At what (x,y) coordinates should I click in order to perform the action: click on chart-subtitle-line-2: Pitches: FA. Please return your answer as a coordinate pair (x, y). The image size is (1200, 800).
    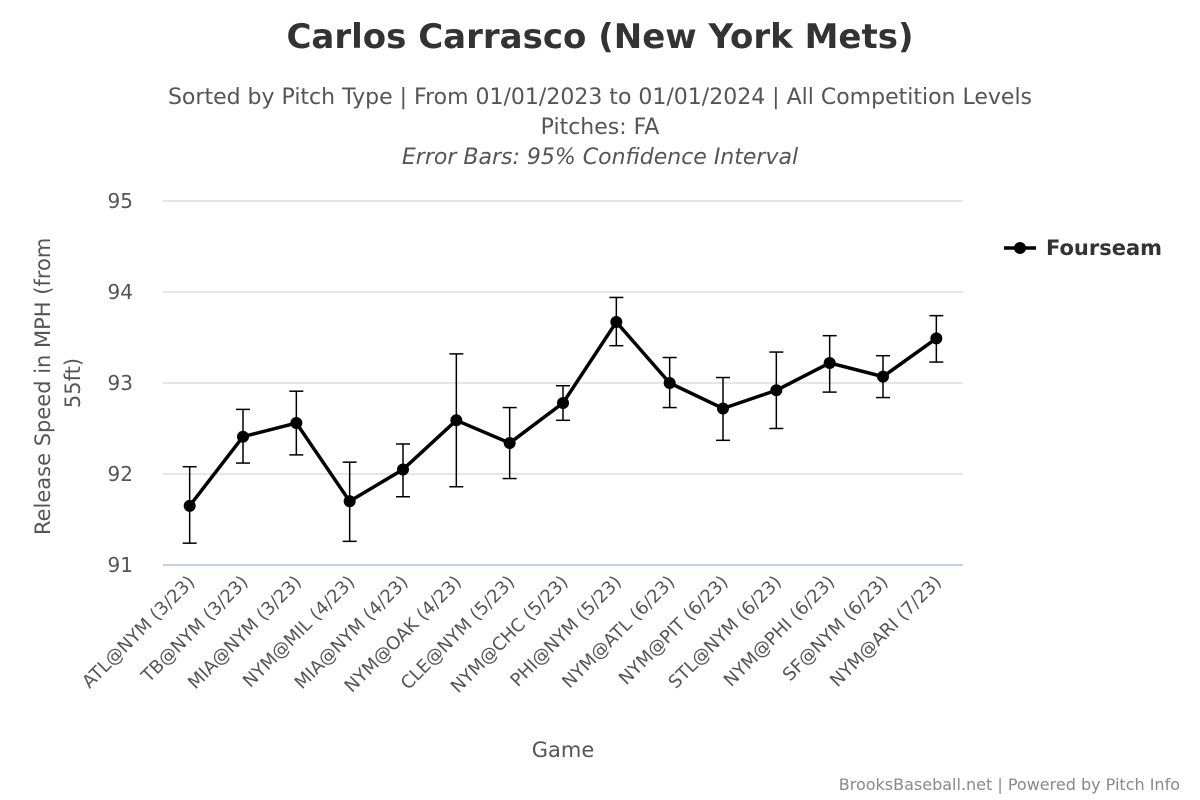
    Looking at the image, I should click on (600, 127).